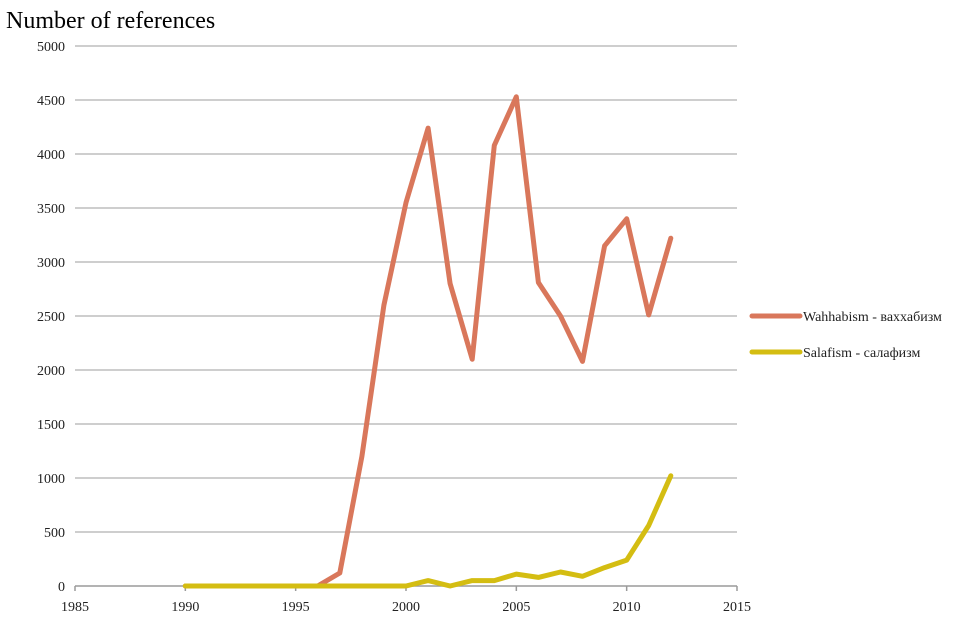  Describe the element at coordinates (737, 607) in the screenshot. I see `x-tick-2015: 2015` at that location.